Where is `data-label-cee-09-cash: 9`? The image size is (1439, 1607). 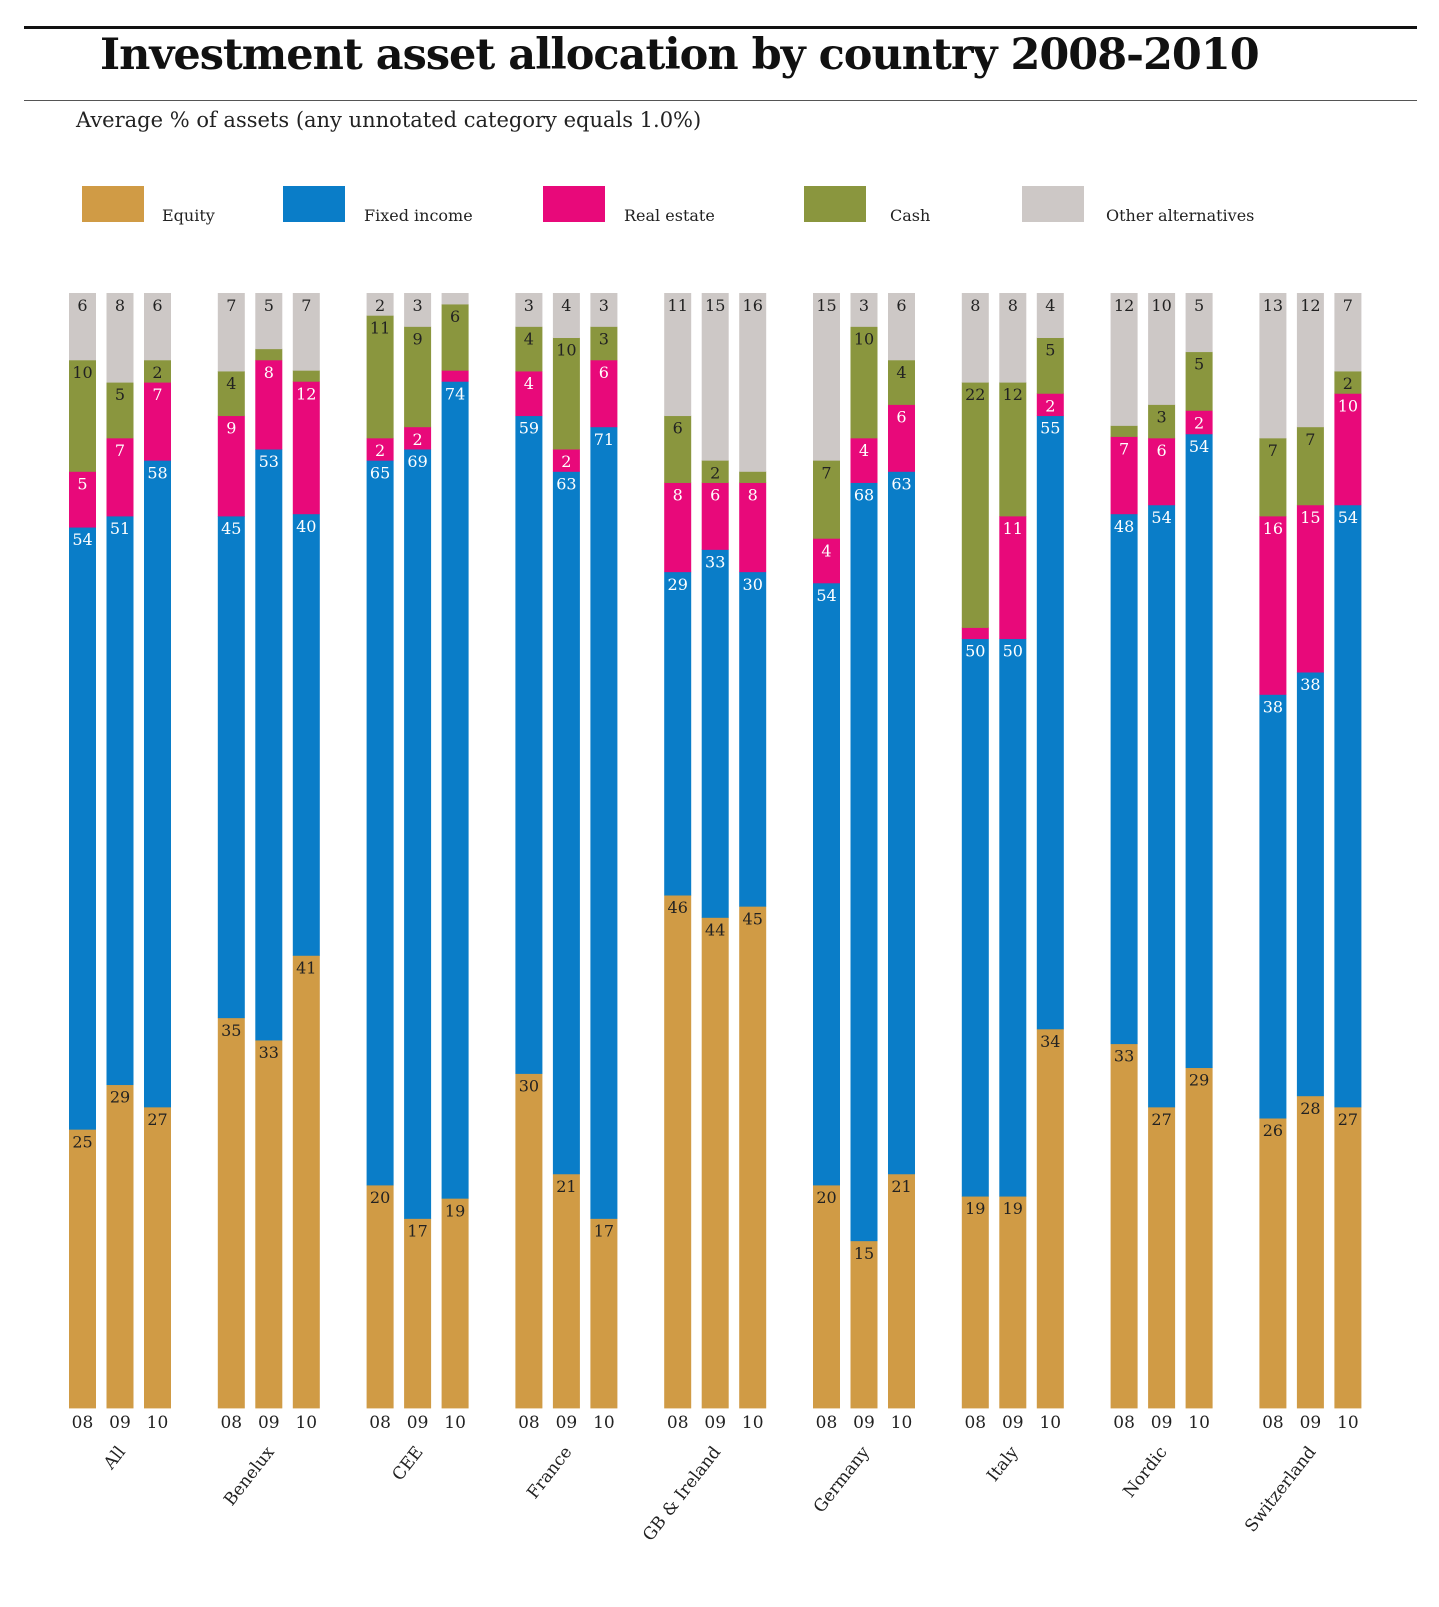
data-label-cee-09-cash: 9 is located at coordinates (418, 338).